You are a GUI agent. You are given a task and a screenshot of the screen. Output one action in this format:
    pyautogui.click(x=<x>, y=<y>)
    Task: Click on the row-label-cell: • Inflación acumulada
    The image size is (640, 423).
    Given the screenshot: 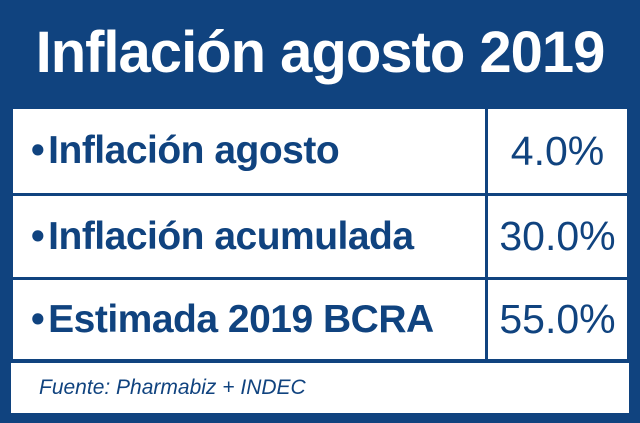 What is the action you would take?
    pyautogui.click(x=249, y=236)
    